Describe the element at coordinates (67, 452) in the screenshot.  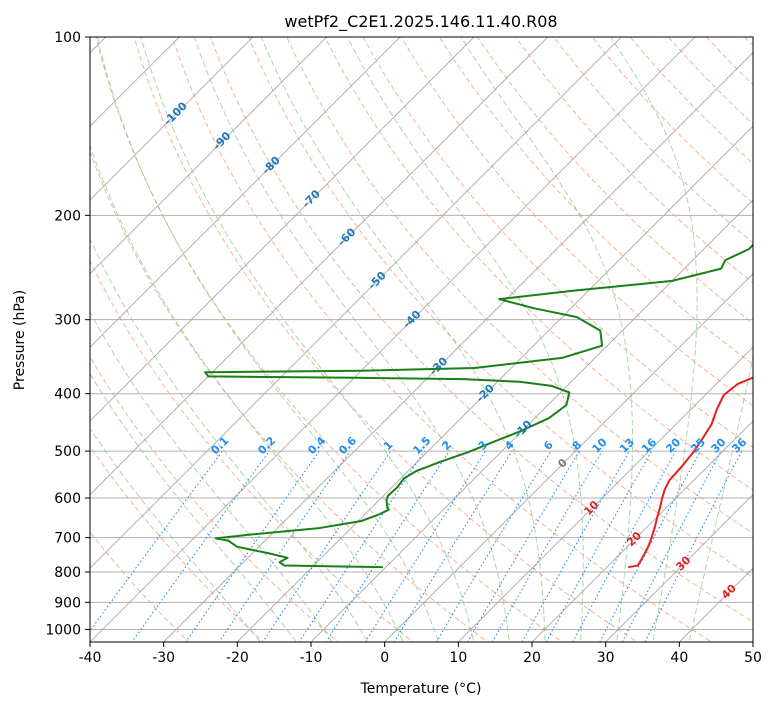
I see `y-tick-label: 500` at that location.